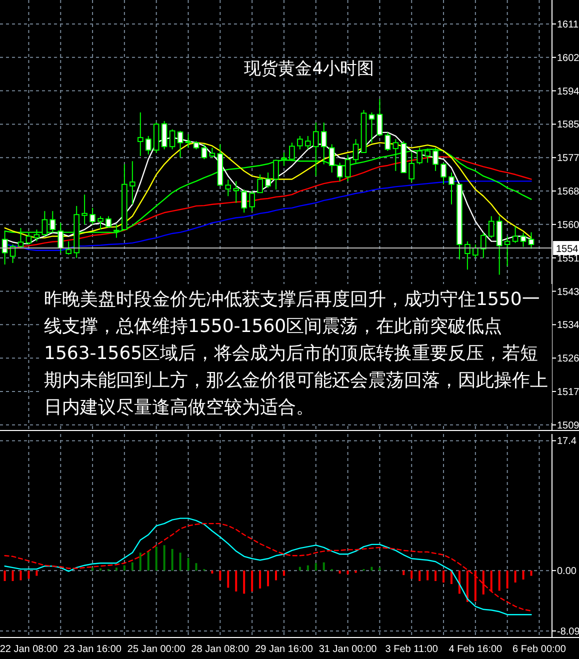 This screenshot has width=579, height=659. Describe the element at coordinates (568, 225) in the screenshot. I see `y-tick-label: 1560` at that location.